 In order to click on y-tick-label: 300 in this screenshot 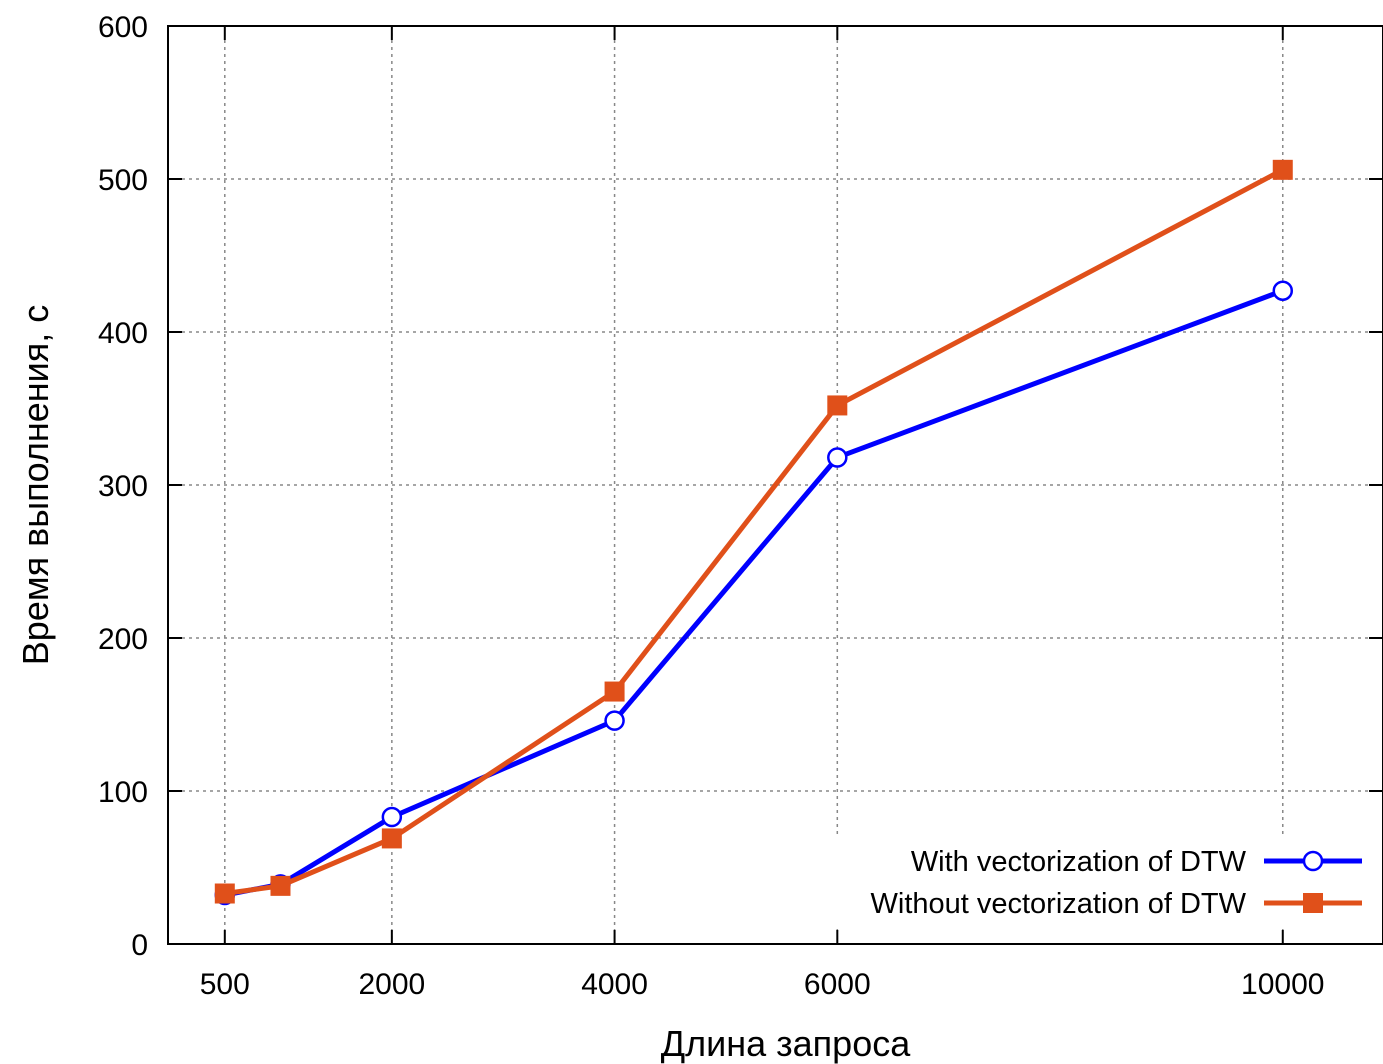, I will do `click(123, 486)`.